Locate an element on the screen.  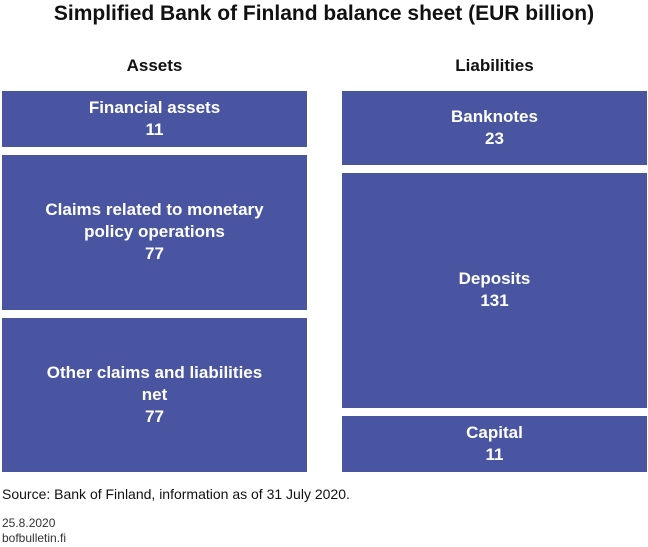
box: Financial assets 11 is located at coordinates (154, 119).